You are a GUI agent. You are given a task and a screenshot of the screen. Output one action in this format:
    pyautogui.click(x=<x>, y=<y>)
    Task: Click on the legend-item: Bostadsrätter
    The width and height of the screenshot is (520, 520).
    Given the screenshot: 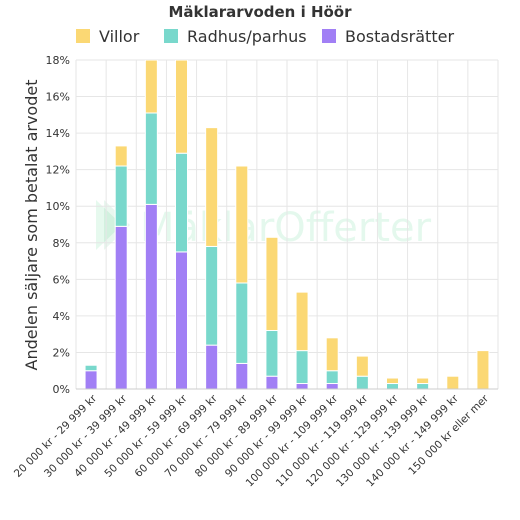 What is the action you would take?
    pyautogui.click(x=388, y=36)
    